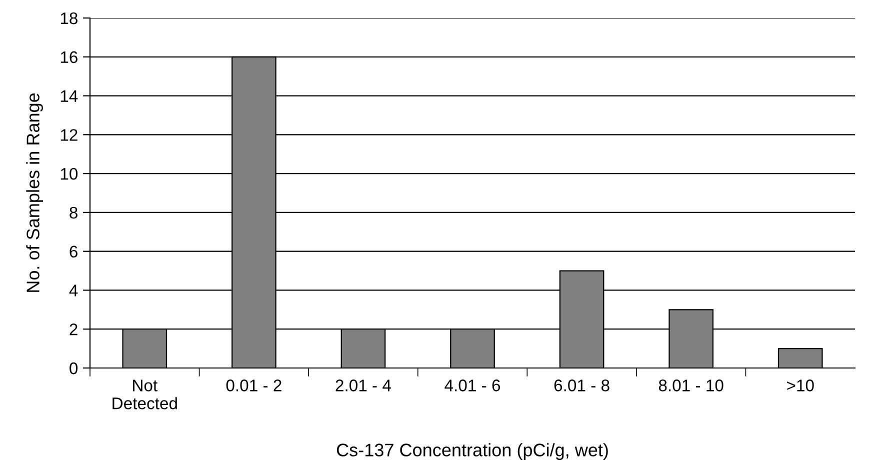 Image resolution: width=879 pixels, height=475 pixels. What do you see at coordinates (69, 18) in the screenshot?
I see `y-tick-label: 18` at bounding box center [69, 18].